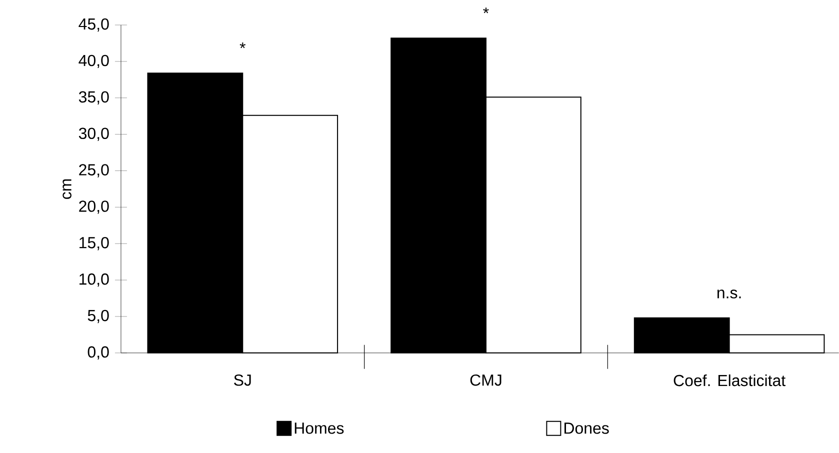  What do you see at coordinates (730, 380) in the screenshot?
I see `x-tick-label: Coef. Elasticitat` at bounding box center [730, 380].